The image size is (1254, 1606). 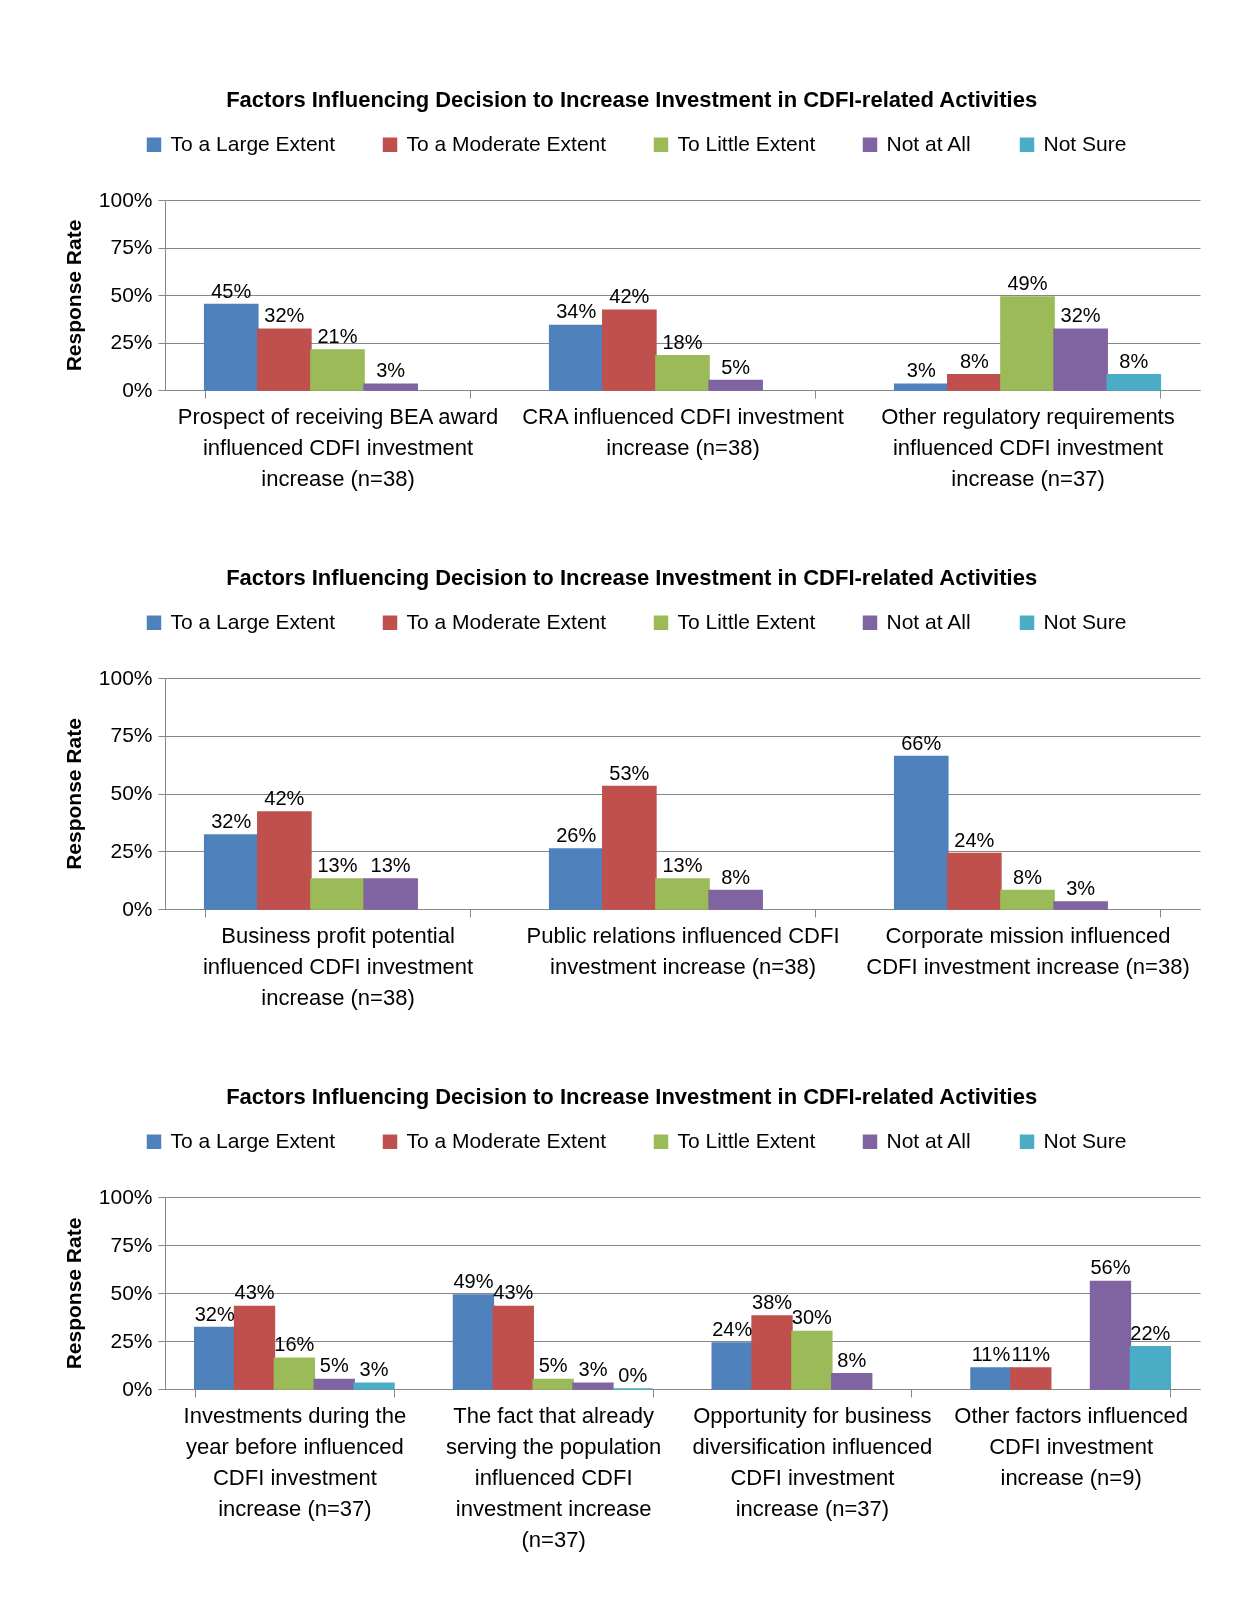 I want to click on x-tick-label: CRA influenced CDFI investment increase (n=38), so click(x=683, y=431).